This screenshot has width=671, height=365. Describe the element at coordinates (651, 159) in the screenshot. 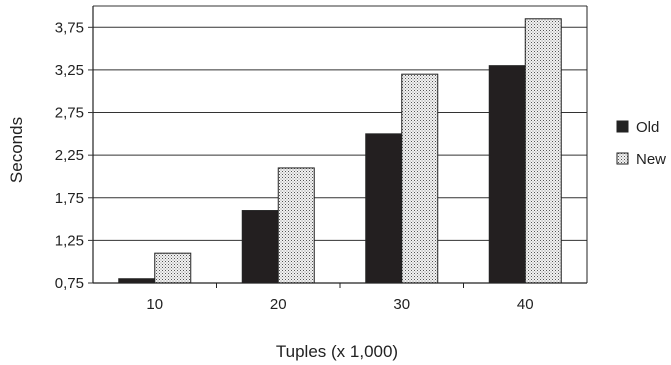

I see `legend-label-new: New` at that location.